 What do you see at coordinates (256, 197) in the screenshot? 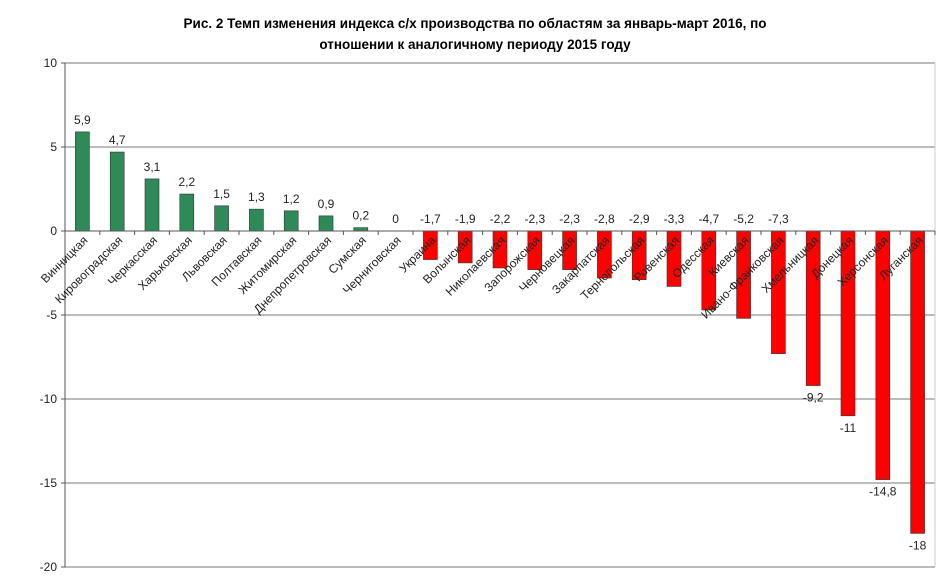
I see `data-label: 1,3` at bounding box center [256, 197].